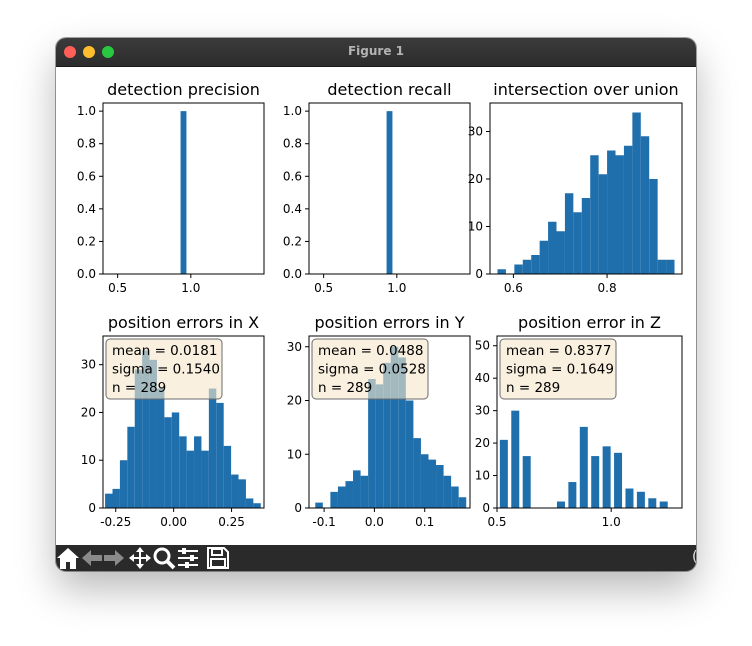 This screenshot has width=752, height=646. What do you see at coordinates (482, 378) in the screenshot?
I see `y-tick-label: 40` at bounding box center [482, 378].